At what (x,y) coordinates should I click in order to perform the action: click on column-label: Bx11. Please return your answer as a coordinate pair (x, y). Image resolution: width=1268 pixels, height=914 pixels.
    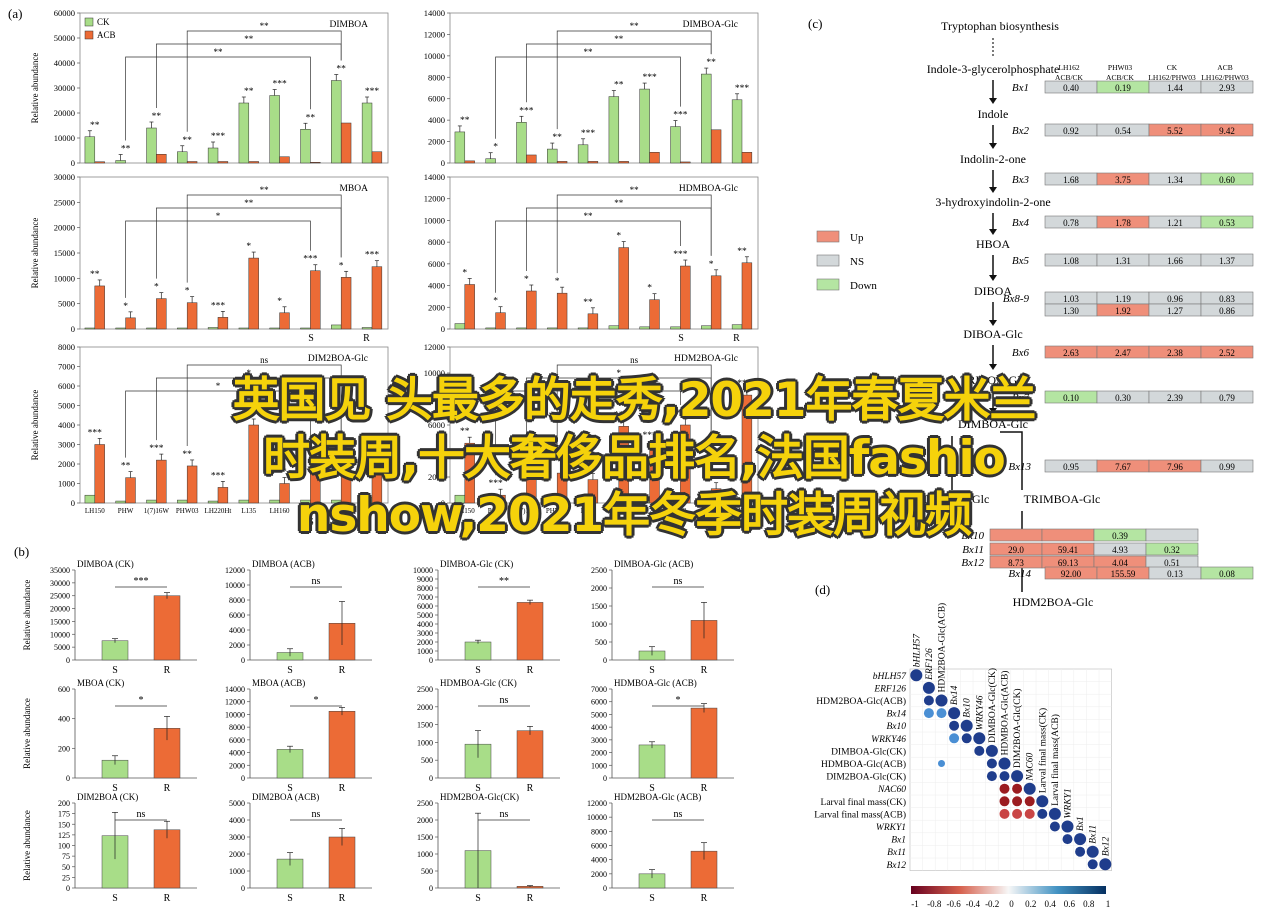
    Looking at the image, I should click on (1094, 834).